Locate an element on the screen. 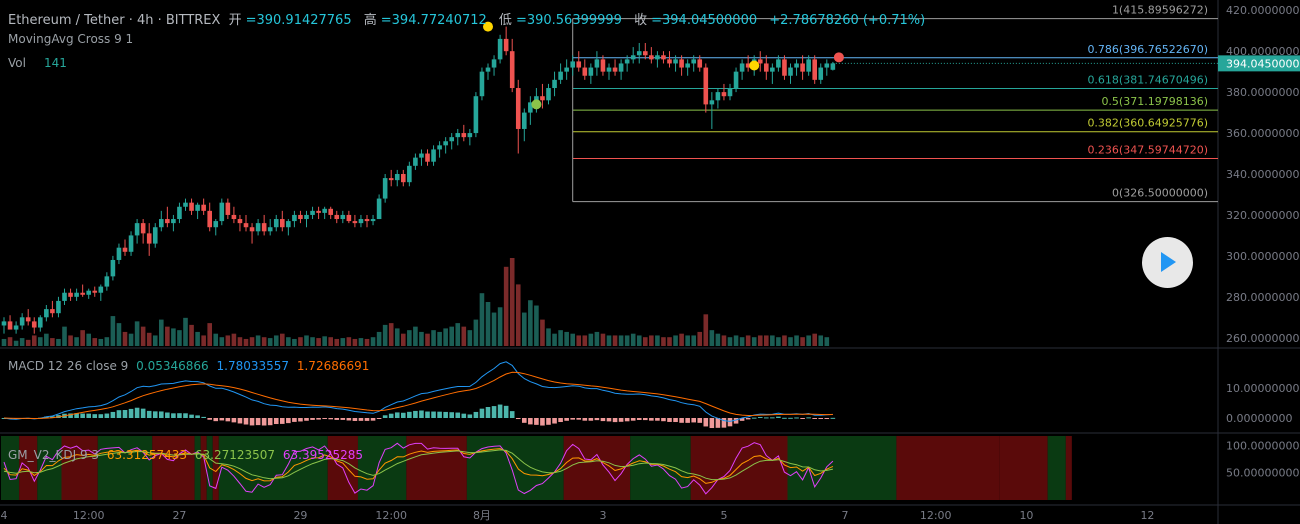  replay-play-button is located at coordinates (1167, 262).